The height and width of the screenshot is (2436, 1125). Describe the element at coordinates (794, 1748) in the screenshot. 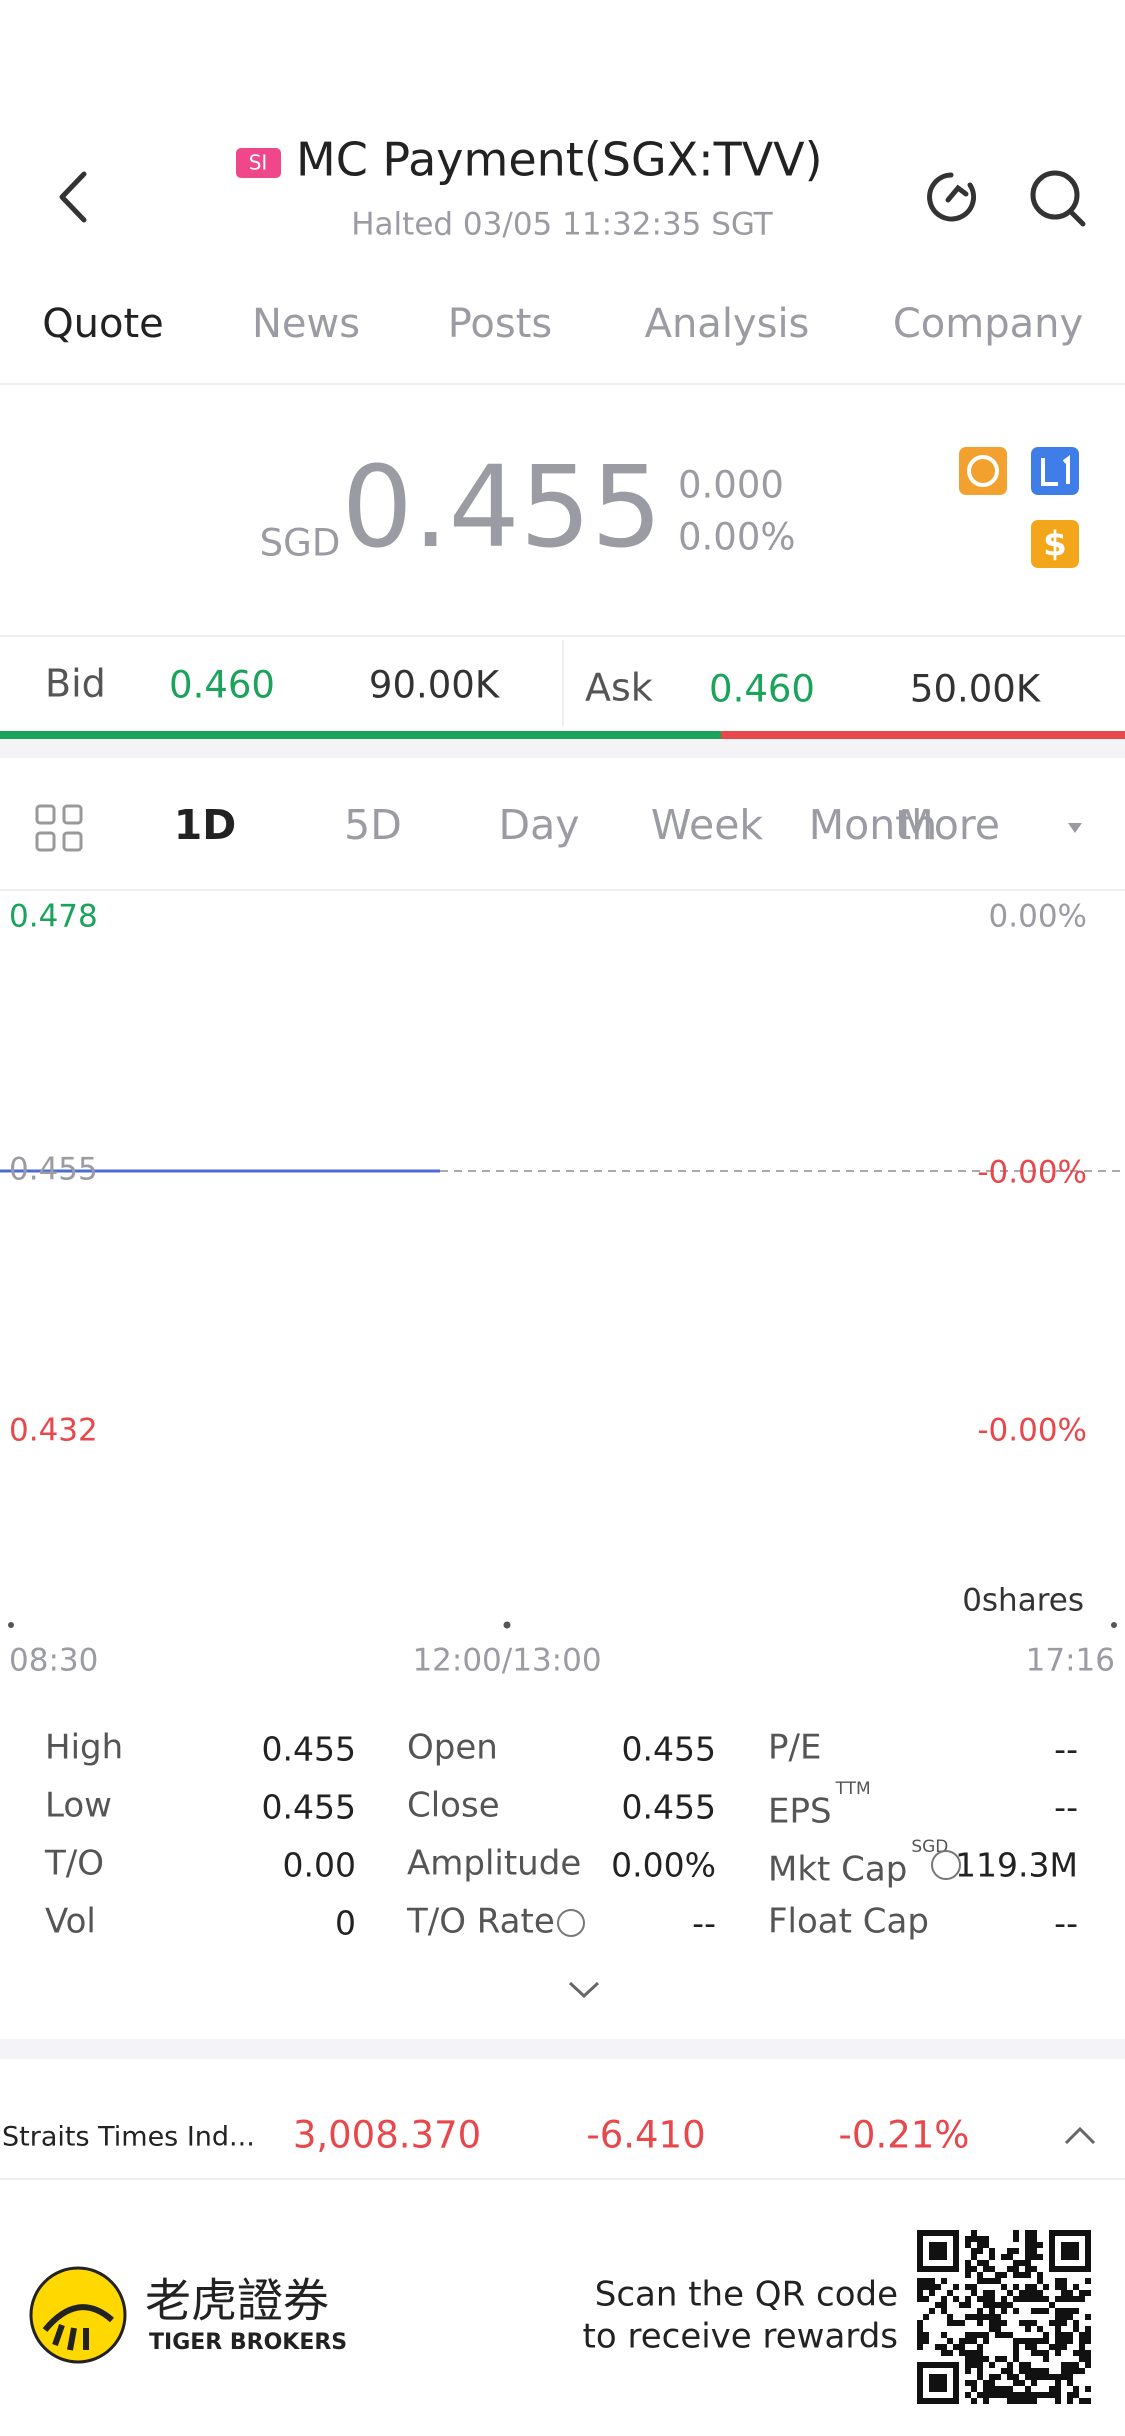

I see `stat-label: P/E` at that location.